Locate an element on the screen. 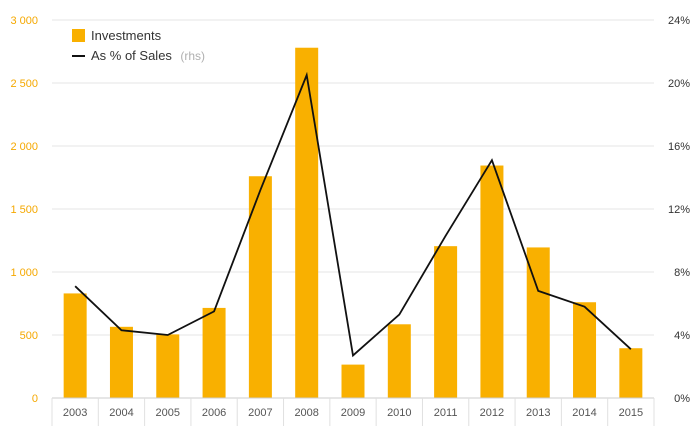 The image size is (700, 433). legend: Investments As % of Sales (rhs) is located at coordinates (138, 46).